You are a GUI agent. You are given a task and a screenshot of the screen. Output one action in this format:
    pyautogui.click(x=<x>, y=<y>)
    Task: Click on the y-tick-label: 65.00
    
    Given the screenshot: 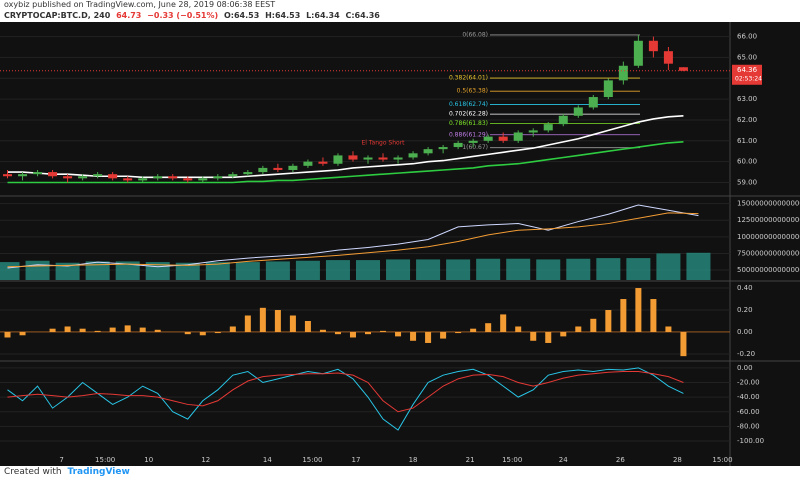 What is the action you would take?
    pyautogui.click(x=747, y=57)
    